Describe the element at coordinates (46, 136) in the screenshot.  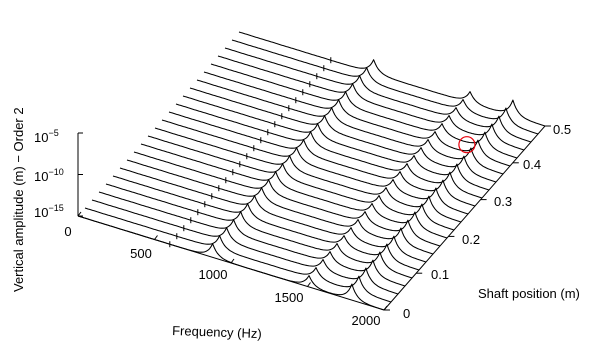
I see `amplitude-tick-label-1e-5: 10−5` at that location.